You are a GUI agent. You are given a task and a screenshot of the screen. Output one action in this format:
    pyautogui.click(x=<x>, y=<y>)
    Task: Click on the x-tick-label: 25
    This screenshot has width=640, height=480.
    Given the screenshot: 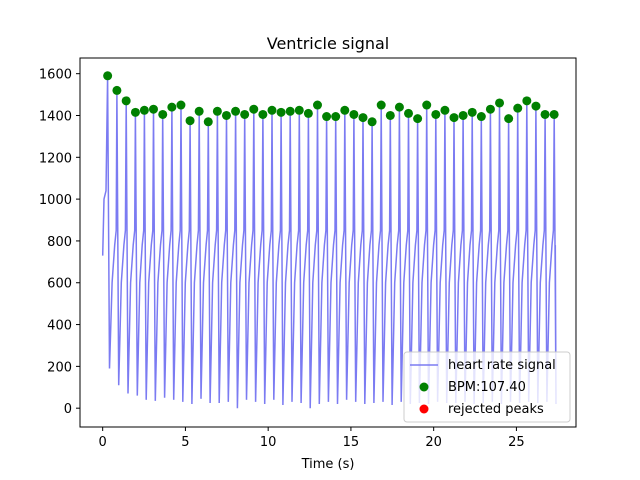 What is the action you would take?
    pyautogui.click(x=516, y=442)
    